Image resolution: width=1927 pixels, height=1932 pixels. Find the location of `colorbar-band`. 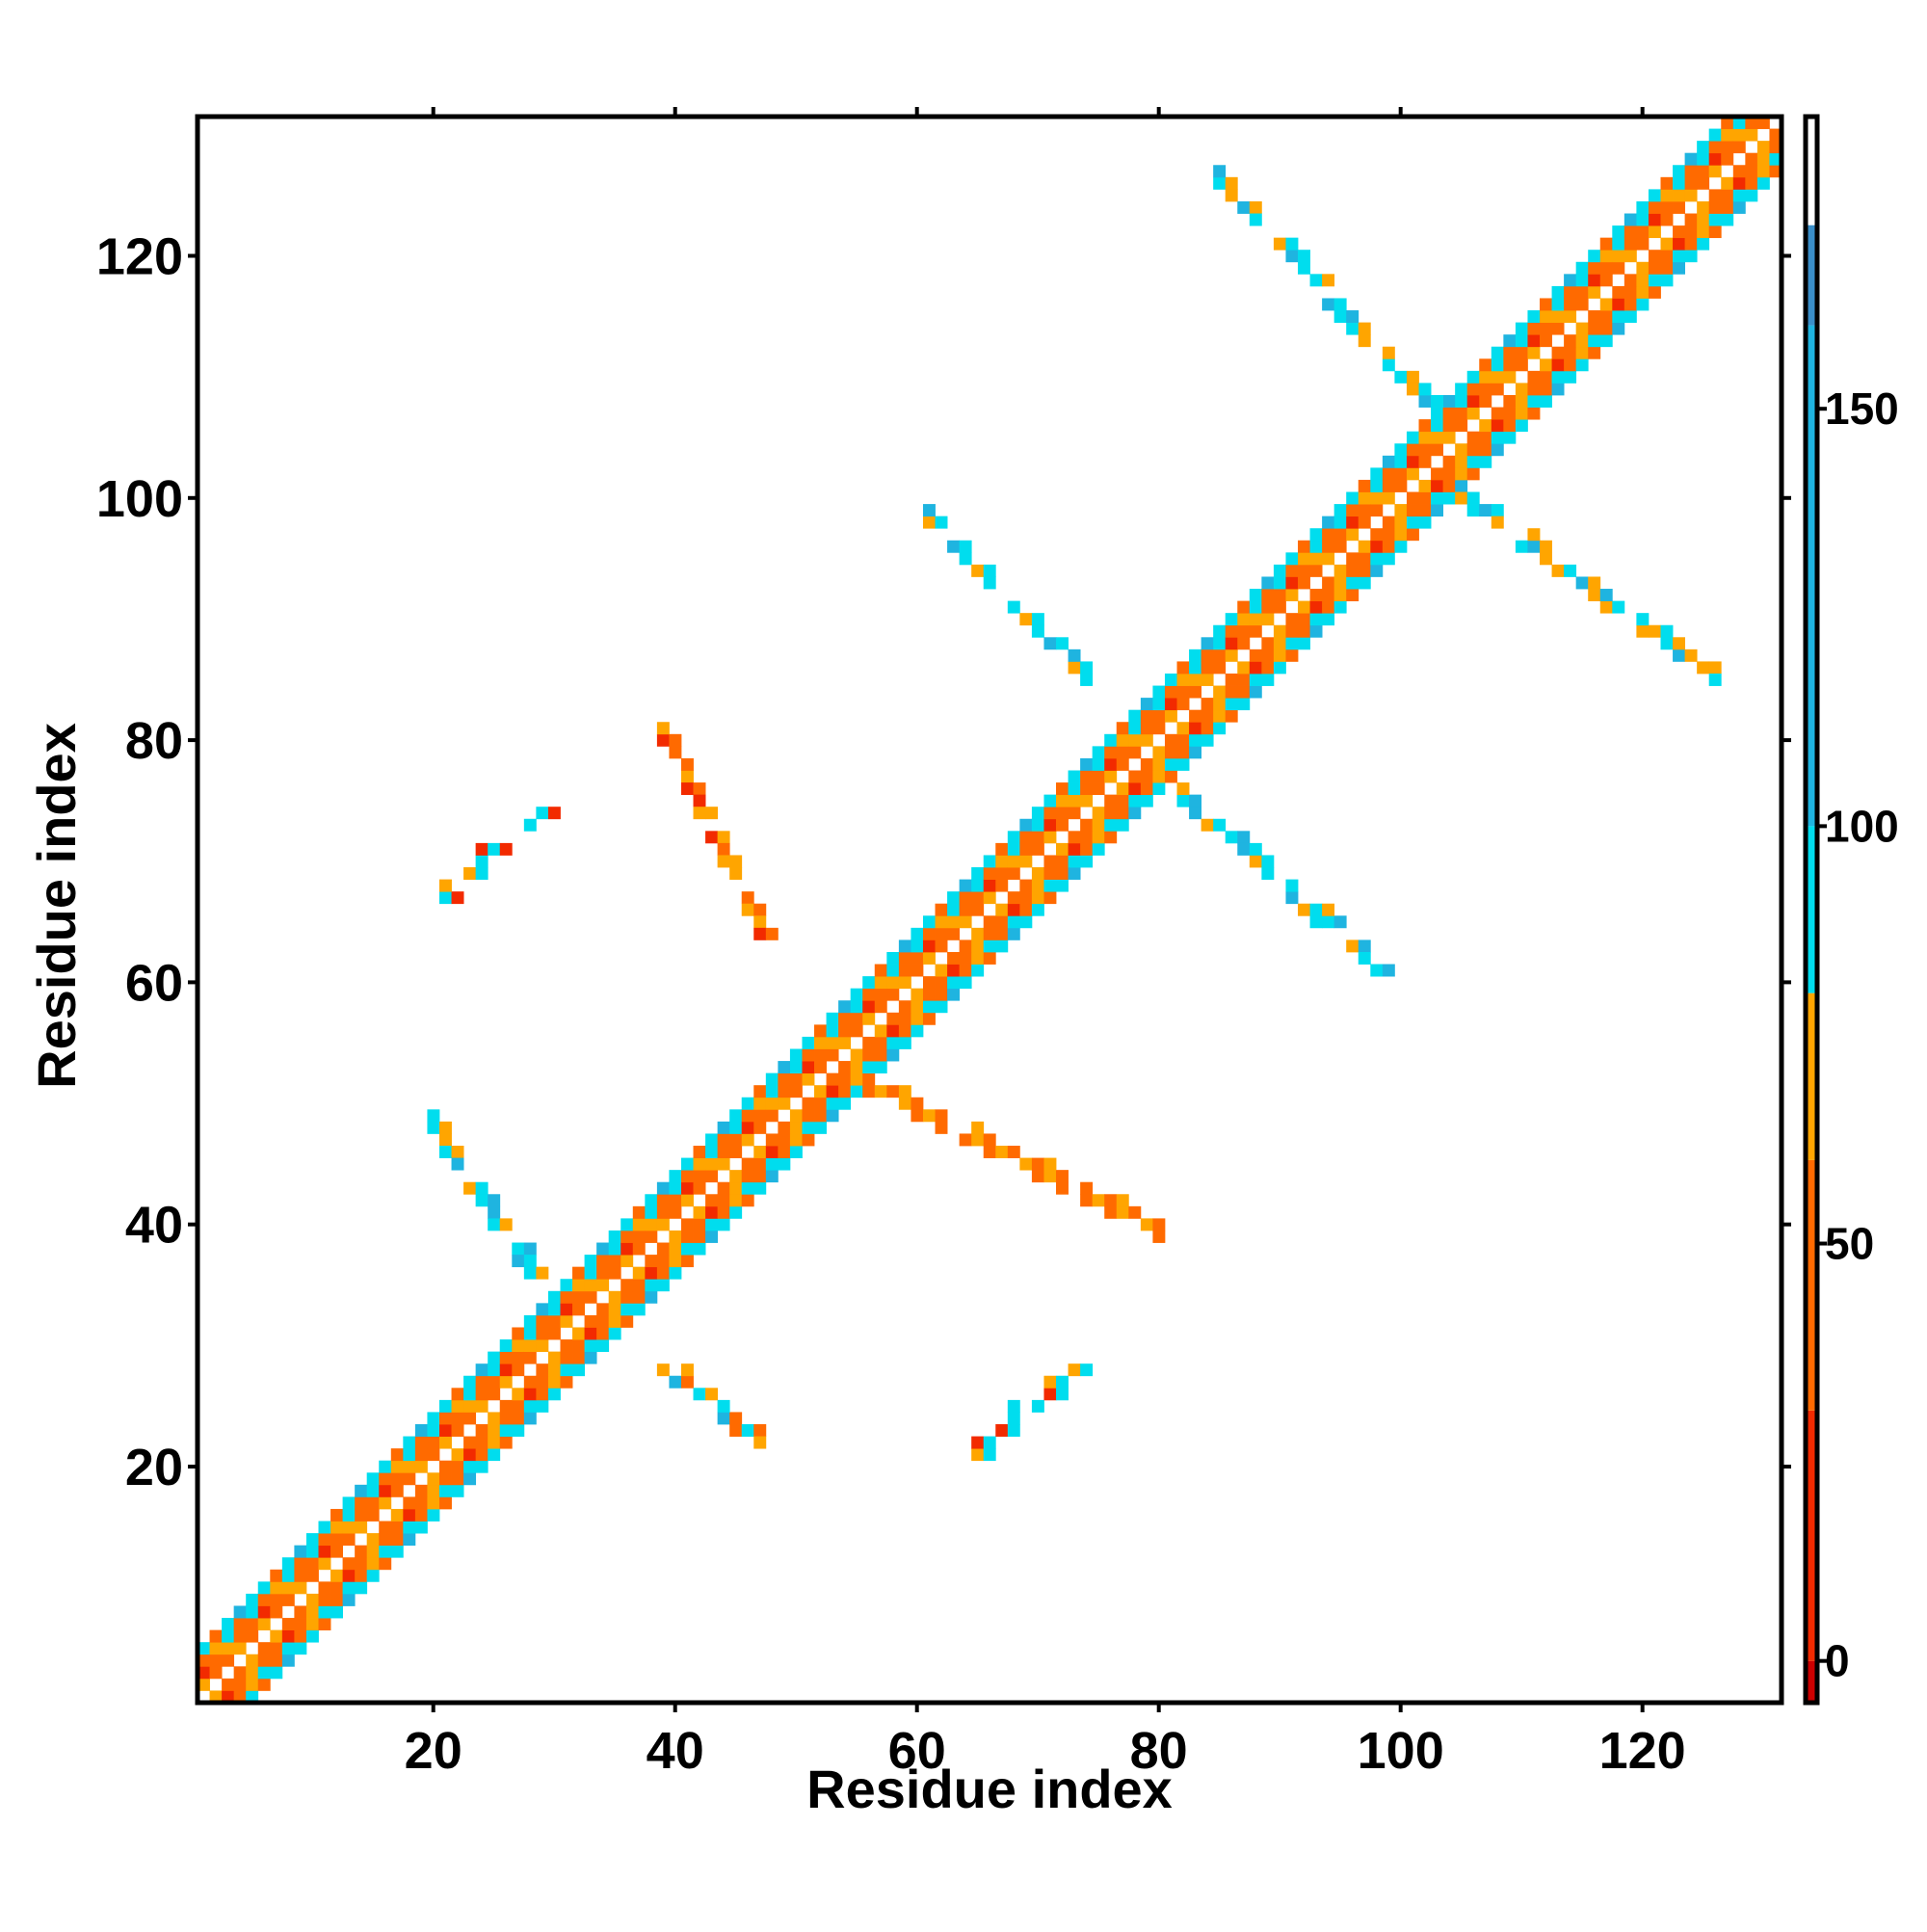

colorbar-band is located at coordinates (1812, 275).